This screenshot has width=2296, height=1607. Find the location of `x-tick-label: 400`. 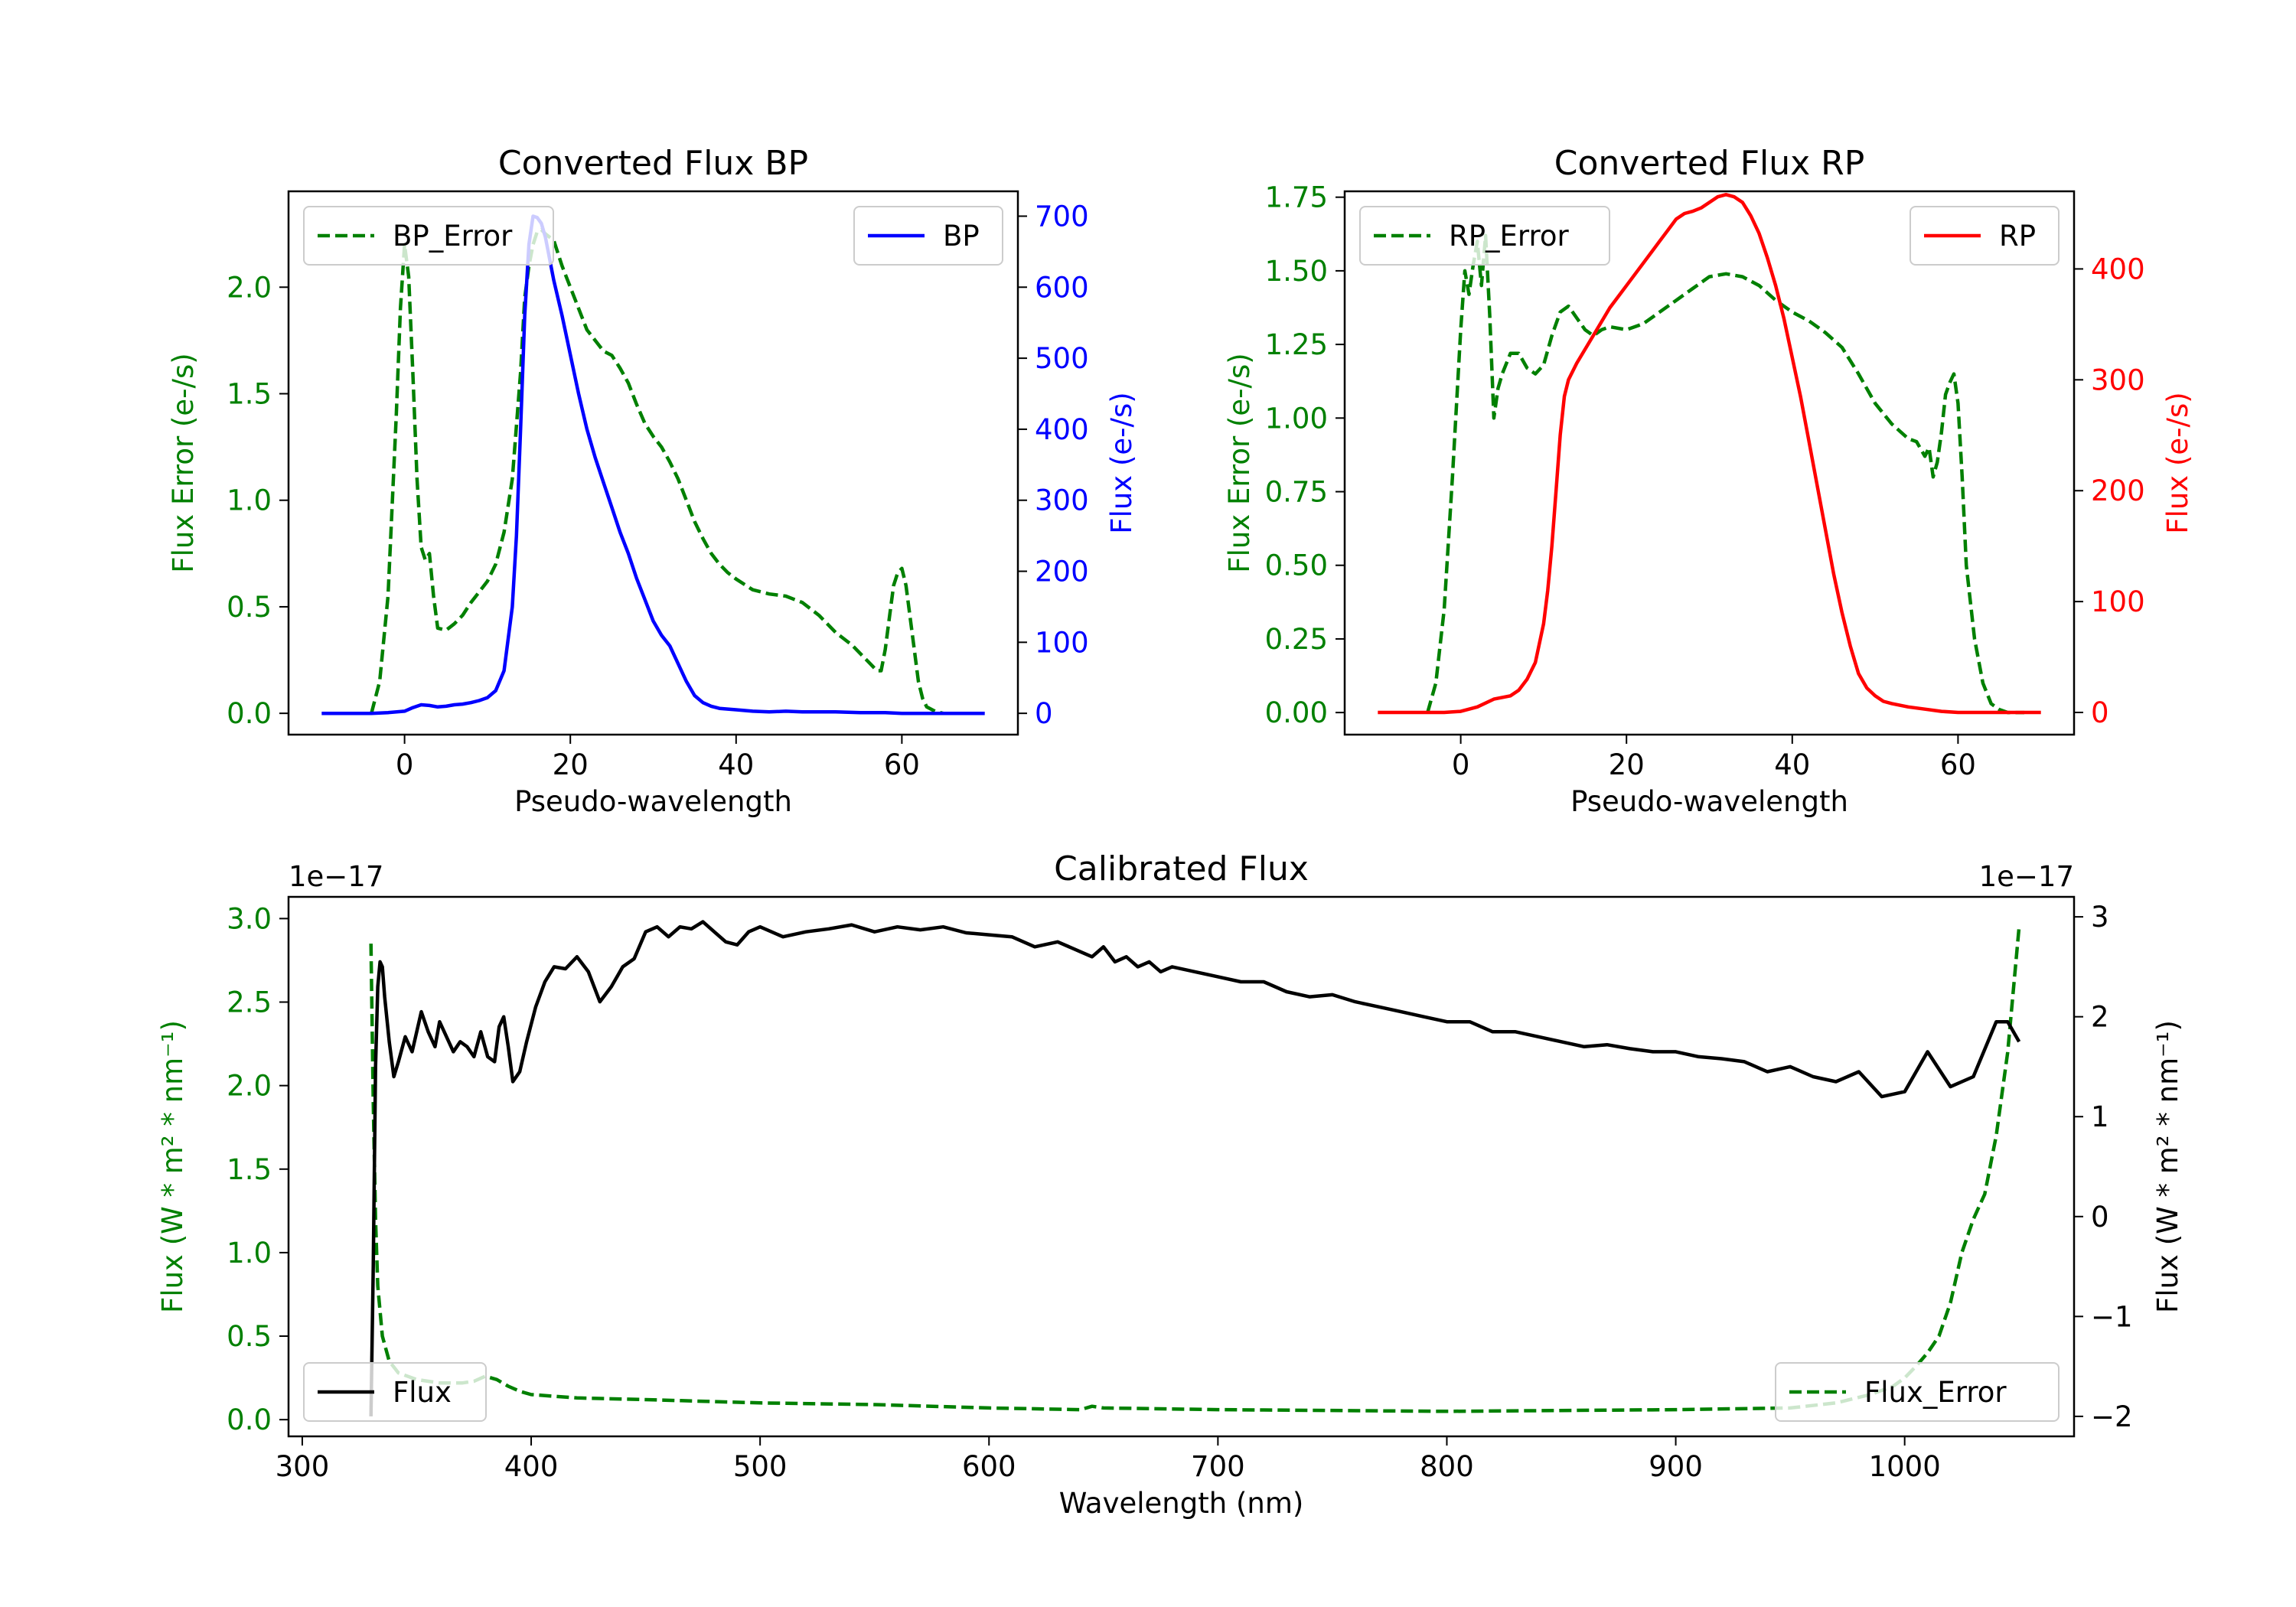

x-tick-label: 400 is located at coordinates (531, 1466).